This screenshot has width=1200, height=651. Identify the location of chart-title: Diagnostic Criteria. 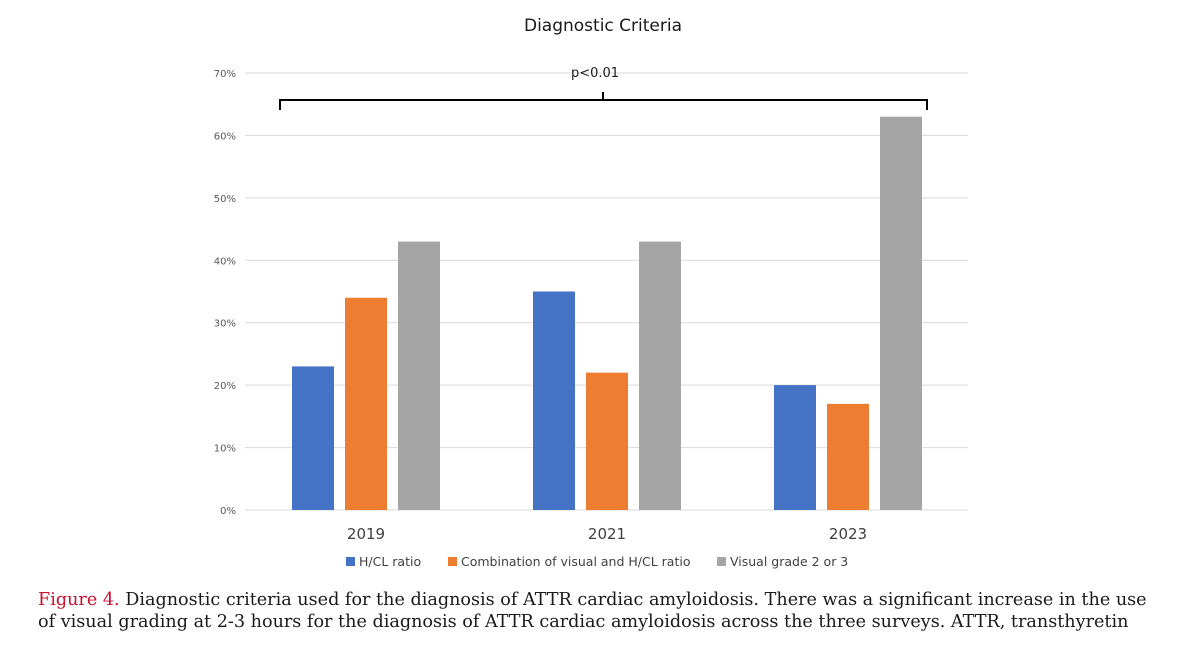
(603, 26).